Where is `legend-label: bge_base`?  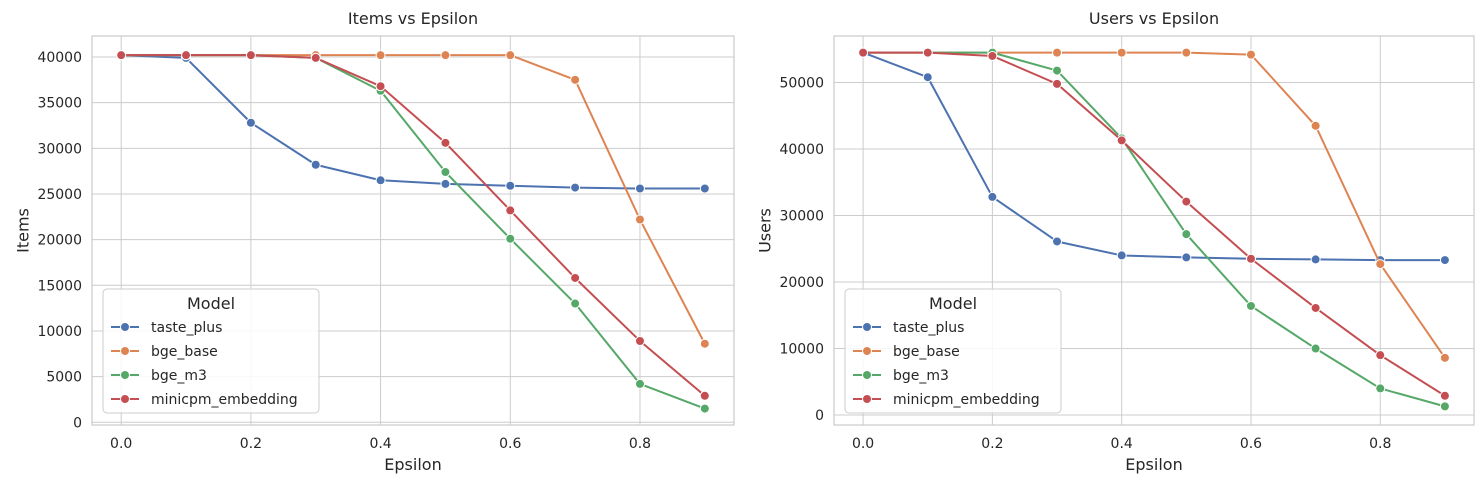 legend-label: bge_base is located at coordinates (184, 352).